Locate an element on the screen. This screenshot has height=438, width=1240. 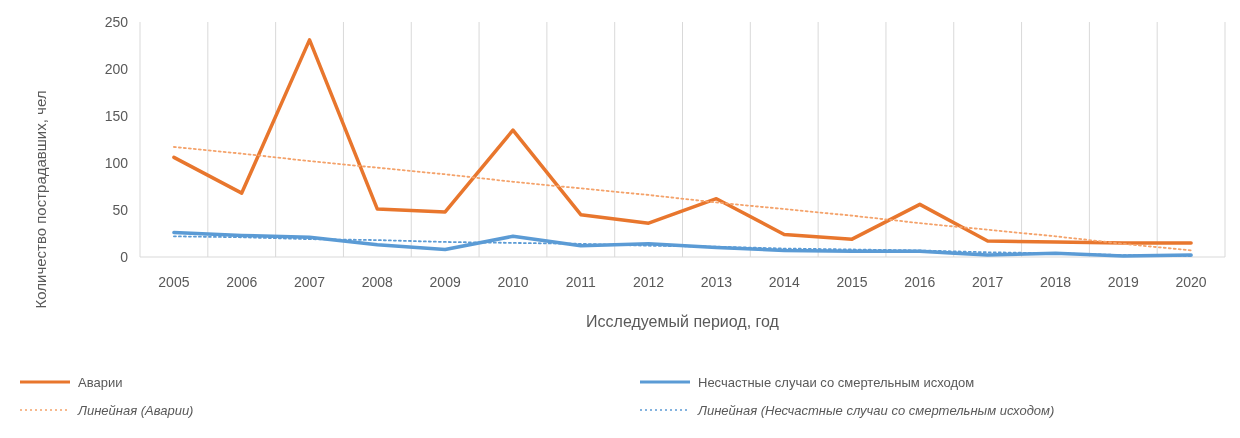
x-tick-label: 2006 is located at coordinates (242, 282).